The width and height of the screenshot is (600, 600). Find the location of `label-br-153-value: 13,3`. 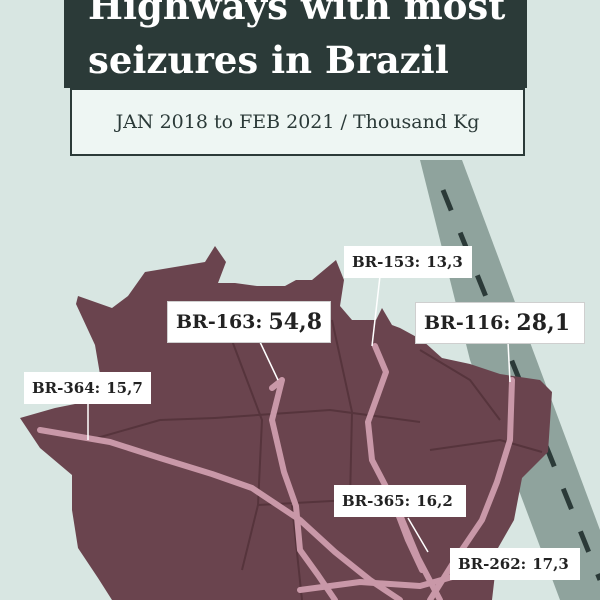

label-br-153-value: 13,3 is located at coordinates (444, 262).